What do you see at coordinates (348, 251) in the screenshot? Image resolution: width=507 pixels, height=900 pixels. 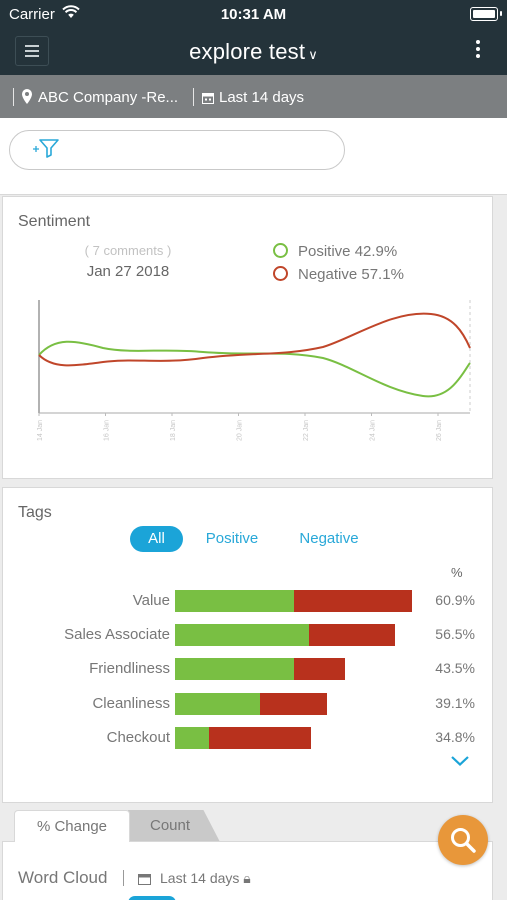 I see `positive-legend-label: Positive 42.9%` at bounding box center [348, 251].